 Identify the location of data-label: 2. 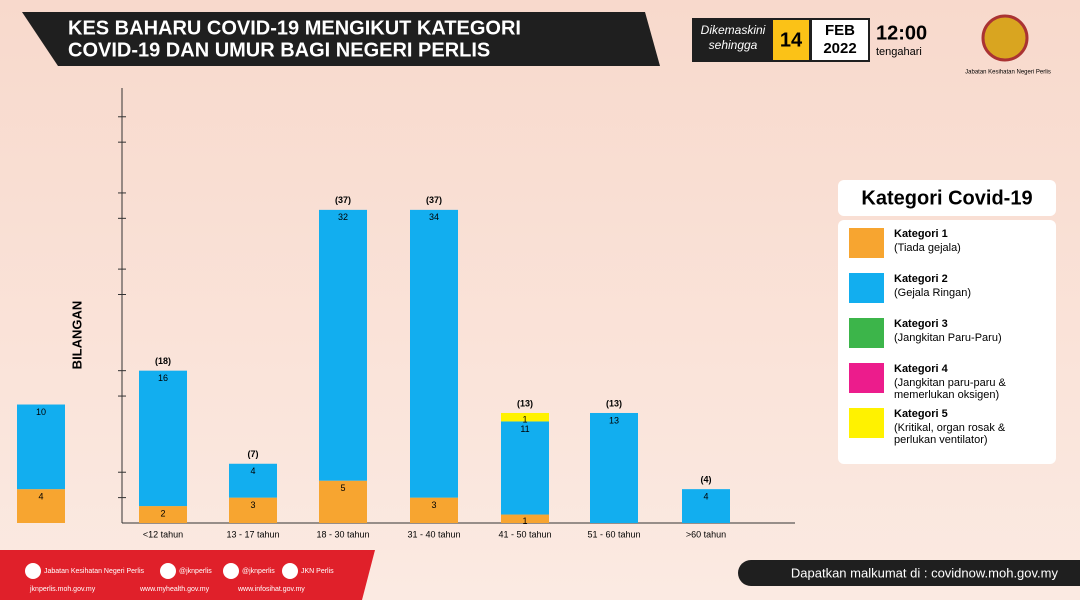
(162, 513).